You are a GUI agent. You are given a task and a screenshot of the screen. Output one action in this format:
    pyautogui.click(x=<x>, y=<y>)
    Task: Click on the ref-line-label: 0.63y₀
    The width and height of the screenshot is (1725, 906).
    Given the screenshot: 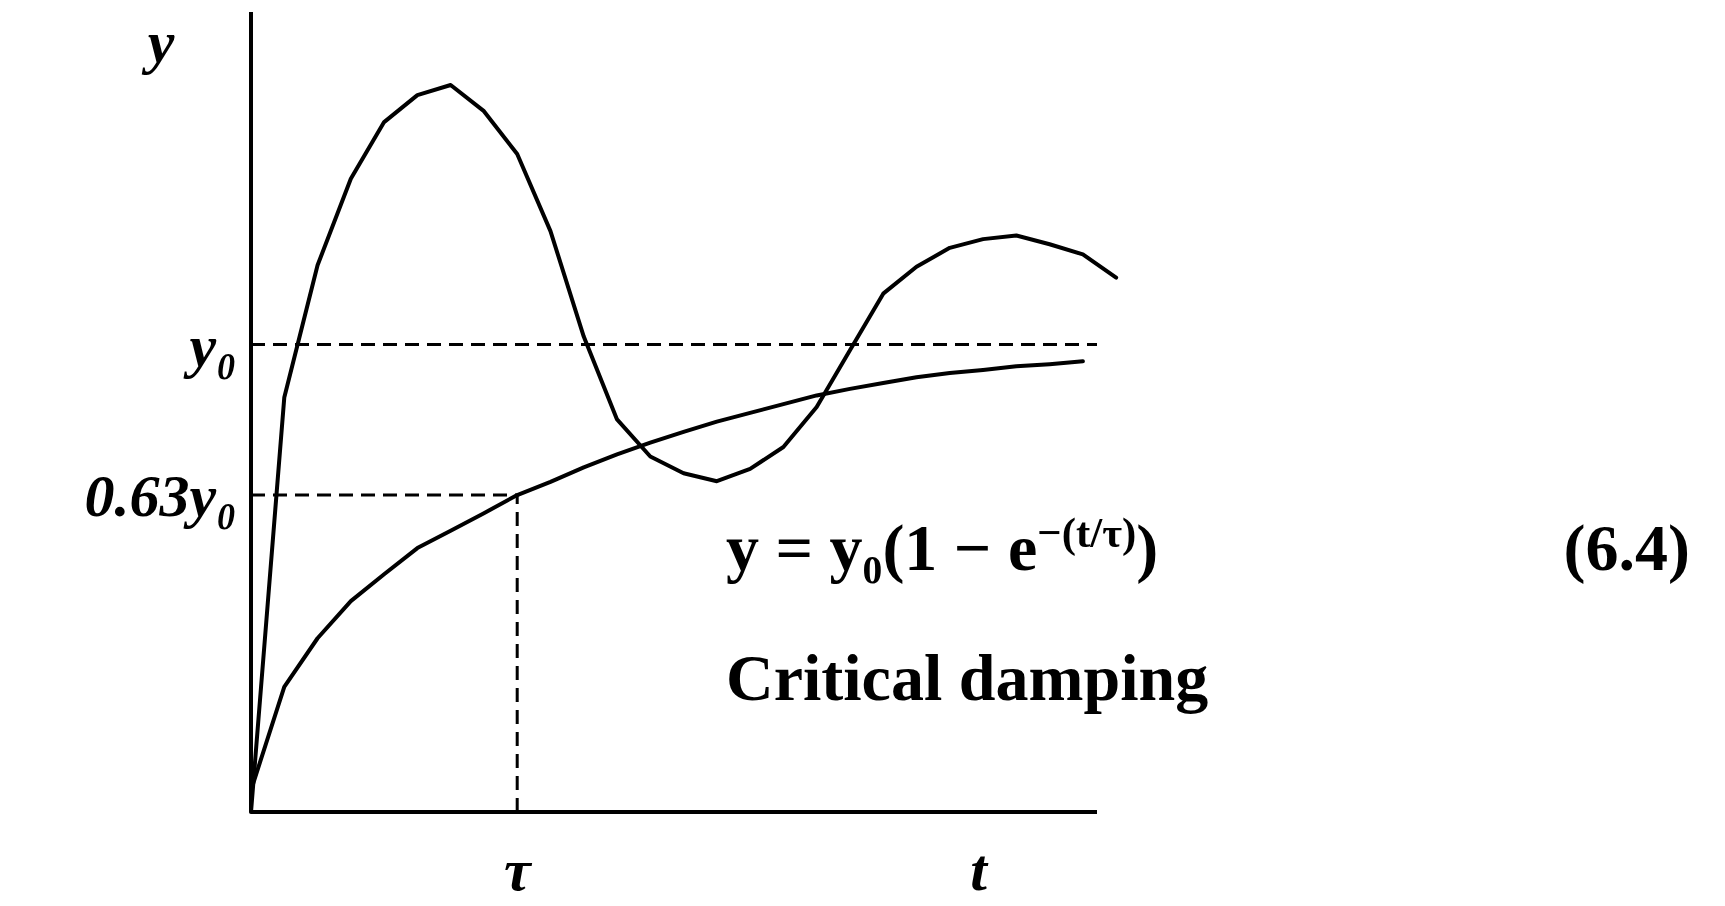 What is the action you would take?
    pyautogui.click(x=160, y=497)
    